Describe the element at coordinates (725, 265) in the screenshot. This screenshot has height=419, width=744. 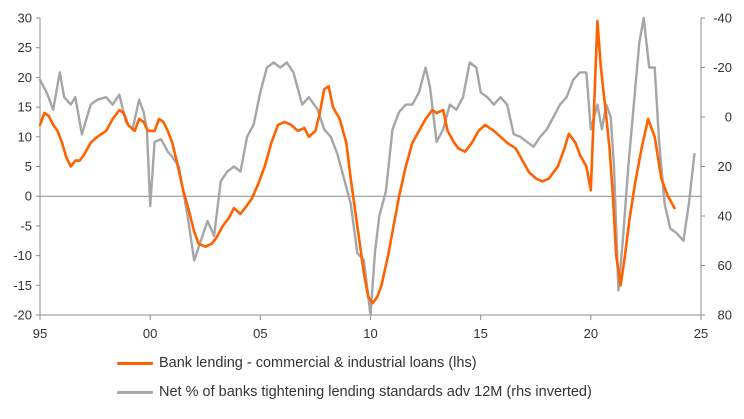
I see `right-tick-label: 60` at that location.